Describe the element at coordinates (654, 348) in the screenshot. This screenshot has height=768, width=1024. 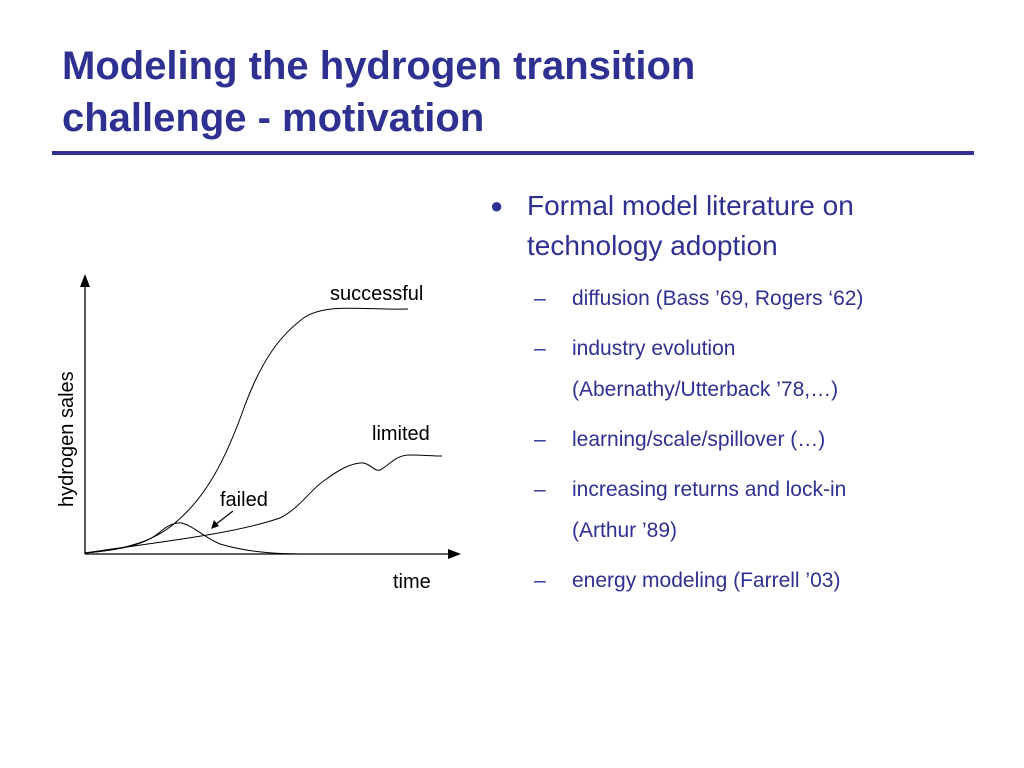
I see `sub-bullet-text: industry evolution` at that location.